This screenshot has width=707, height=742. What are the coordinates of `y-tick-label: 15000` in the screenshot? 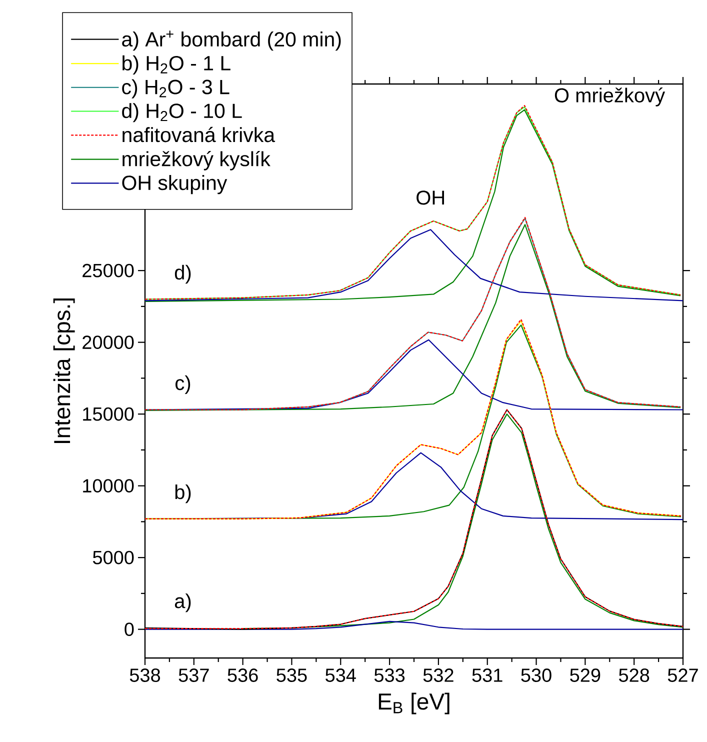 It's located at (108, 414).